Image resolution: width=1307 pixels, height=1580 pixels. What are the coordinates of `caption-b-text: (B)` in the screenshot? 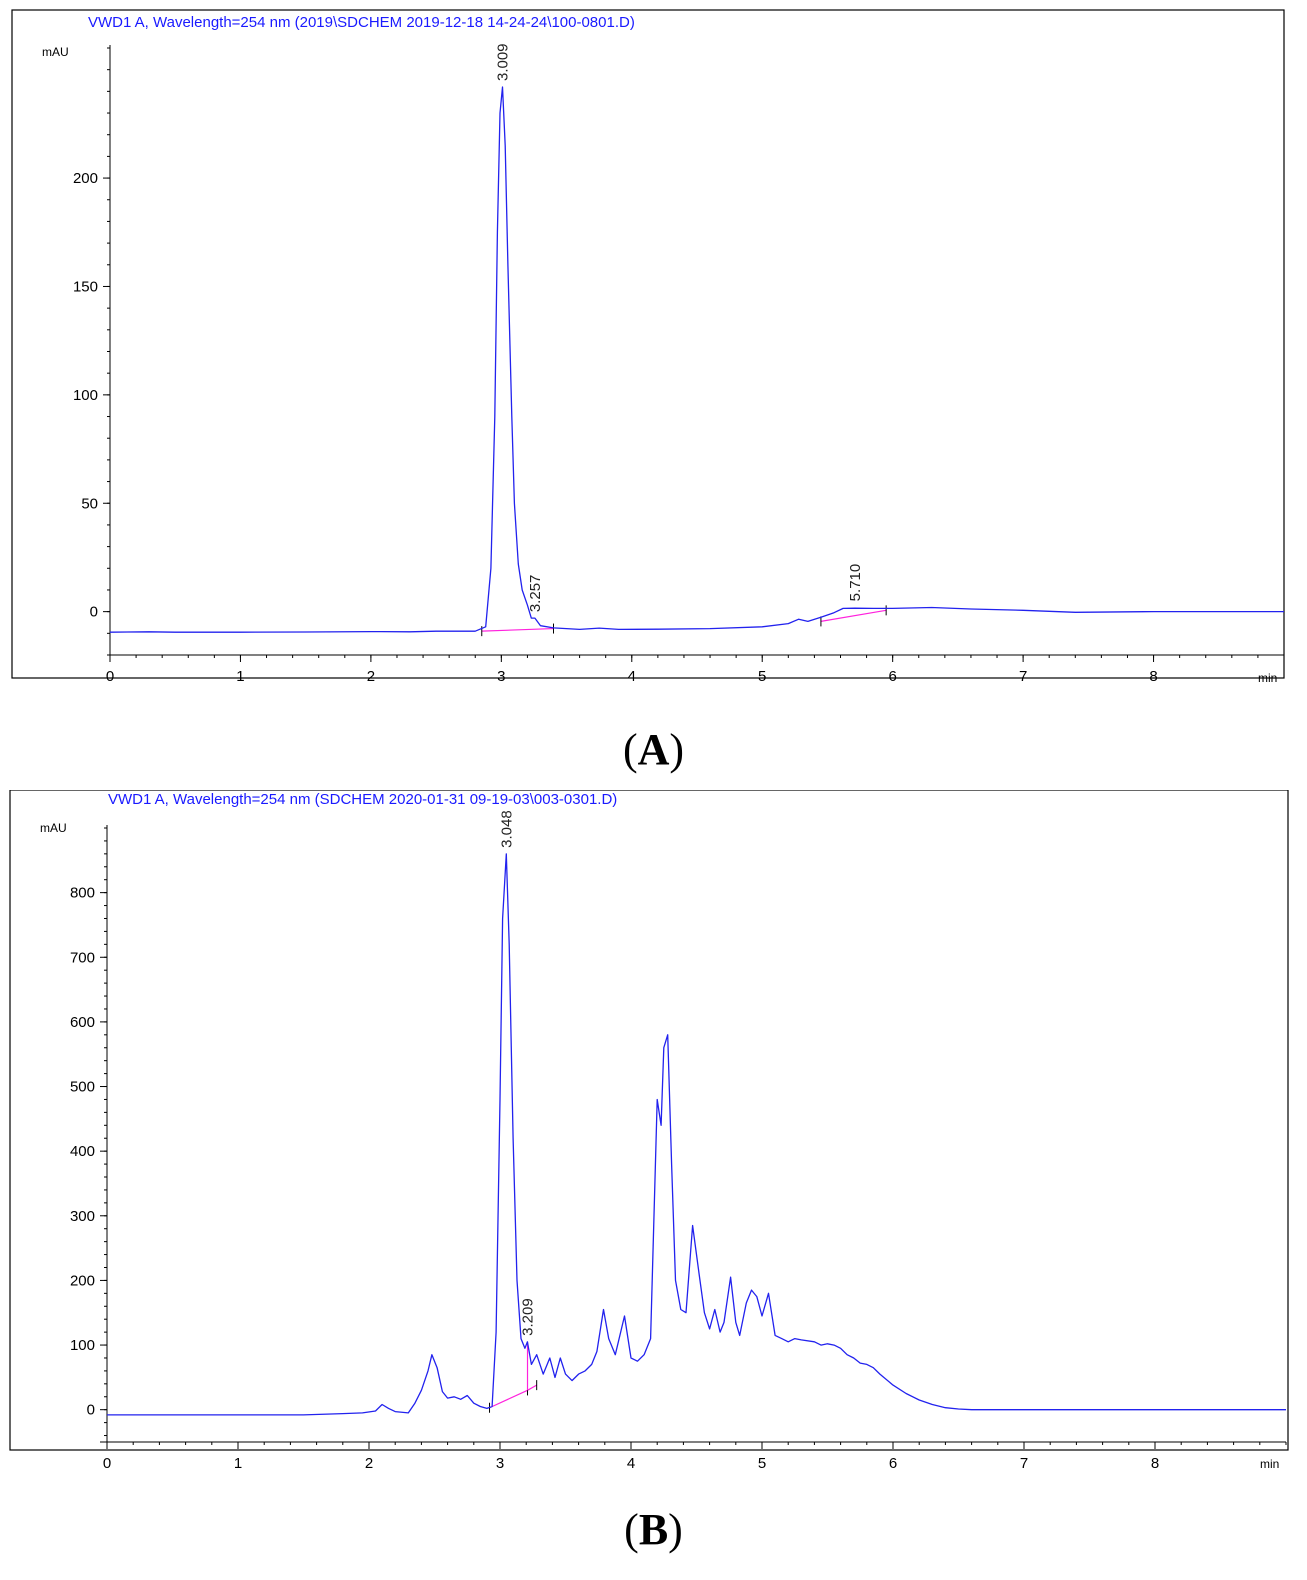 It's located at (653, 1529).